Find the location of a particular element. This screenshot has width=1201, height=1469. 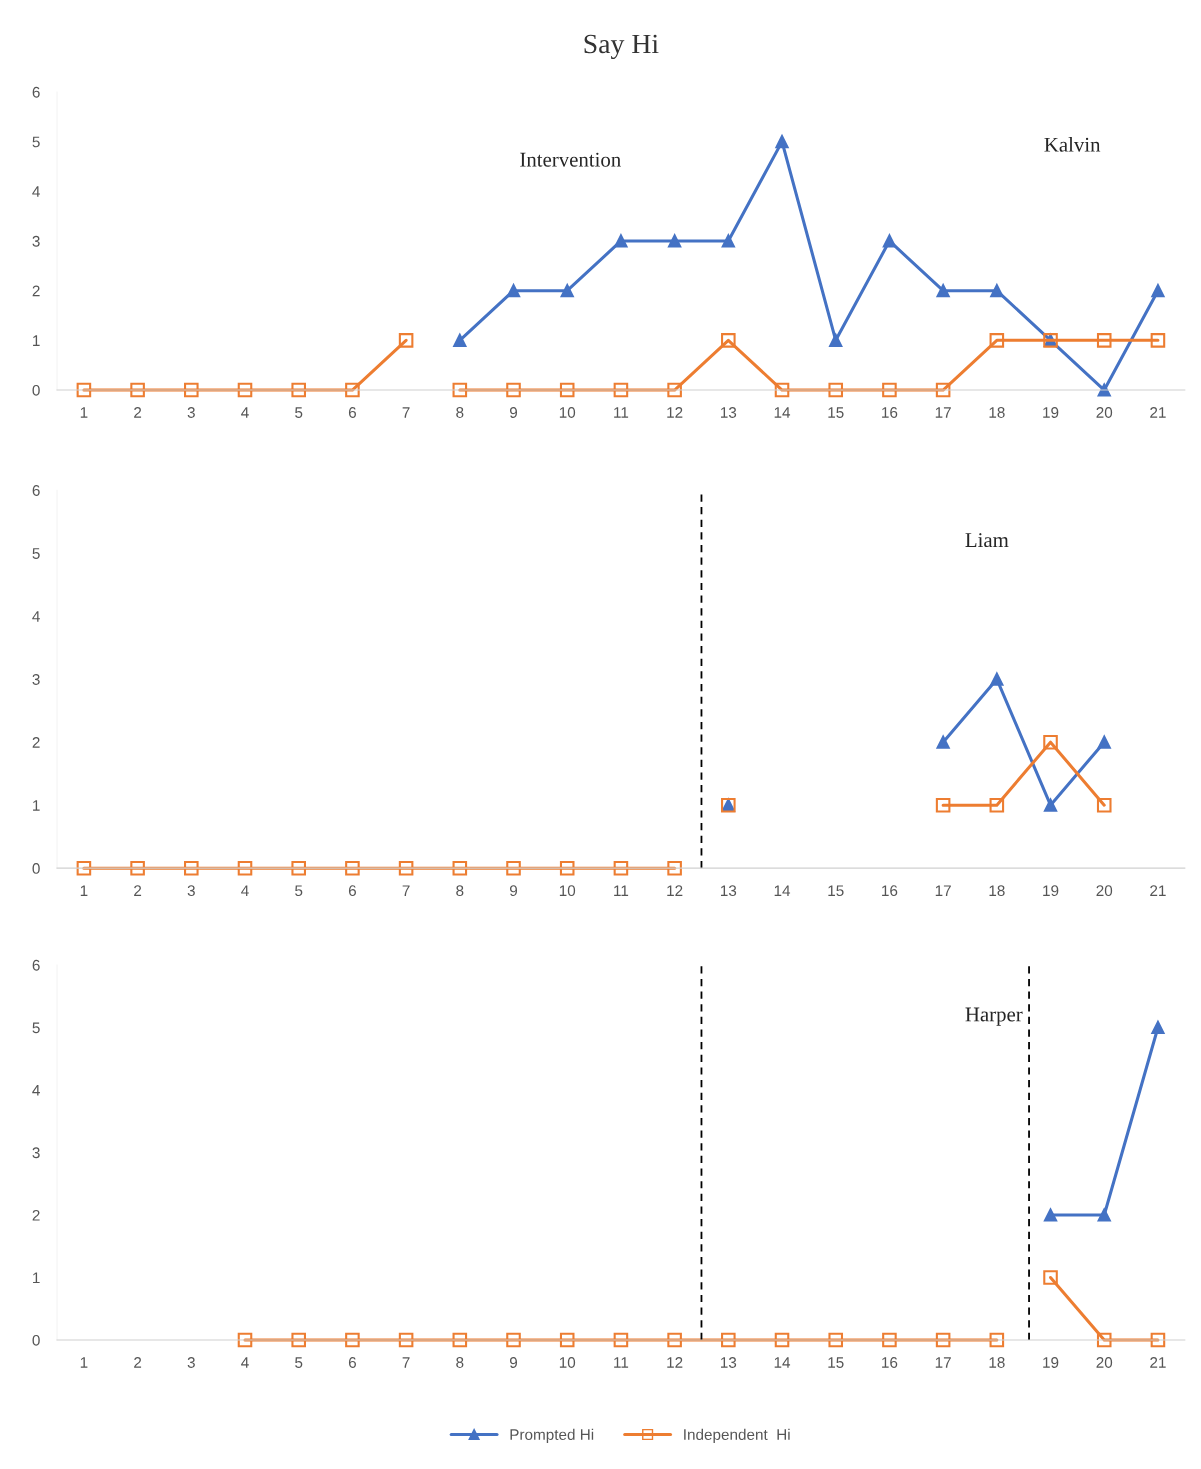

y-tick-label: 4 is located at coordinates (36, 191).